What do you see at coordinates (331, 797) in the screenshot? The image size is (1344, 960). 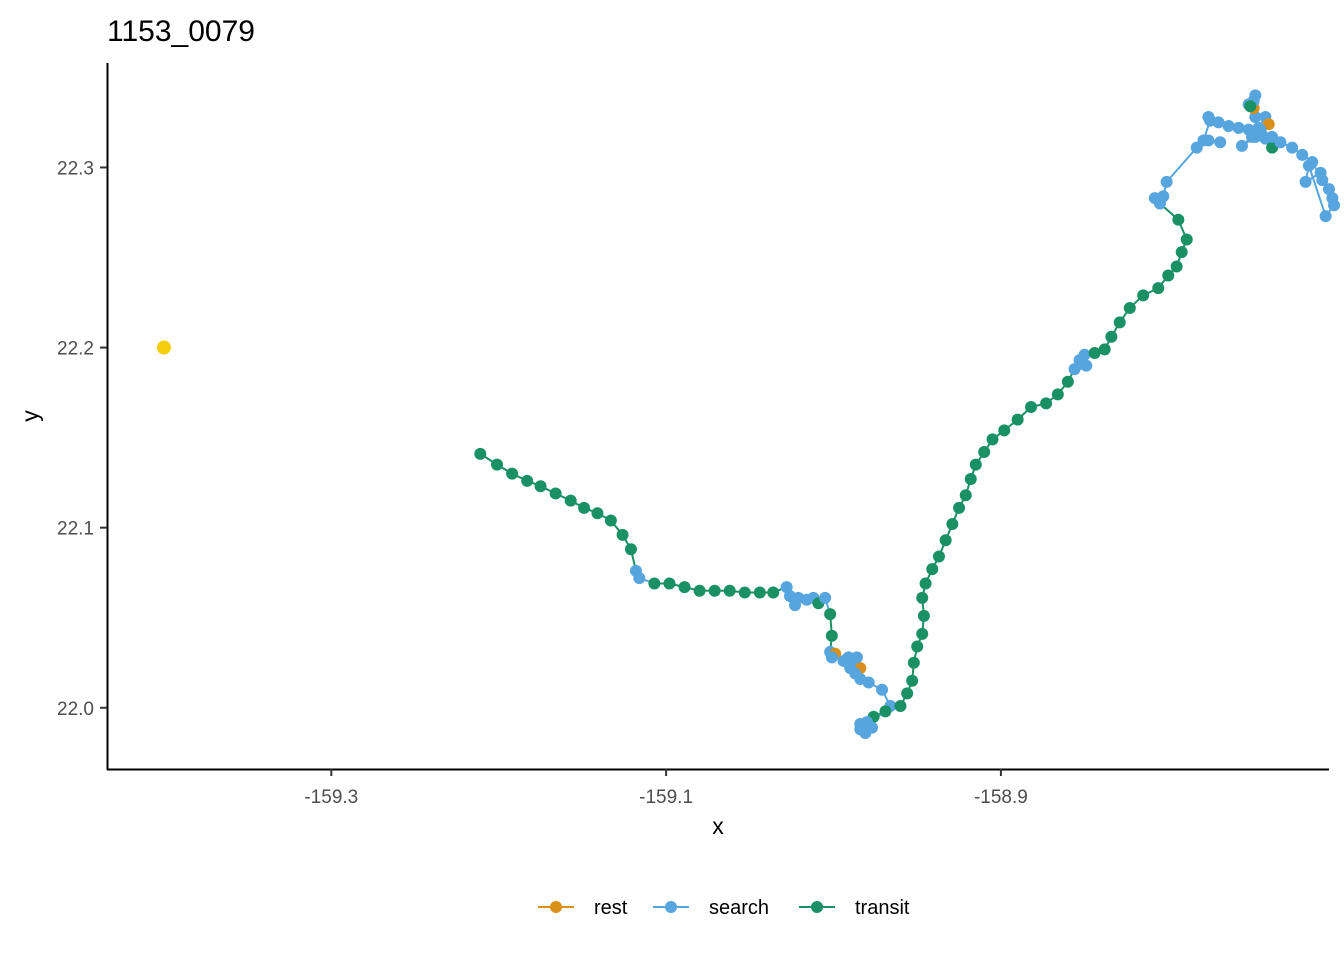 I see `x-tick-label: -159.3` at bounding box center [331, 797].